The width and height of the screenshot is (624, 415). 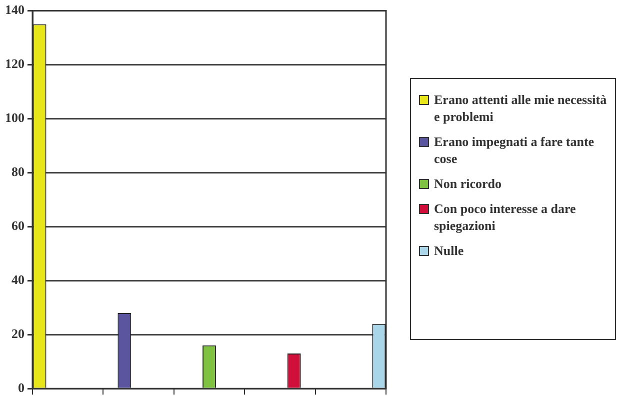 I want to click on y-tick-label: 100, so click(x=14, y=118).